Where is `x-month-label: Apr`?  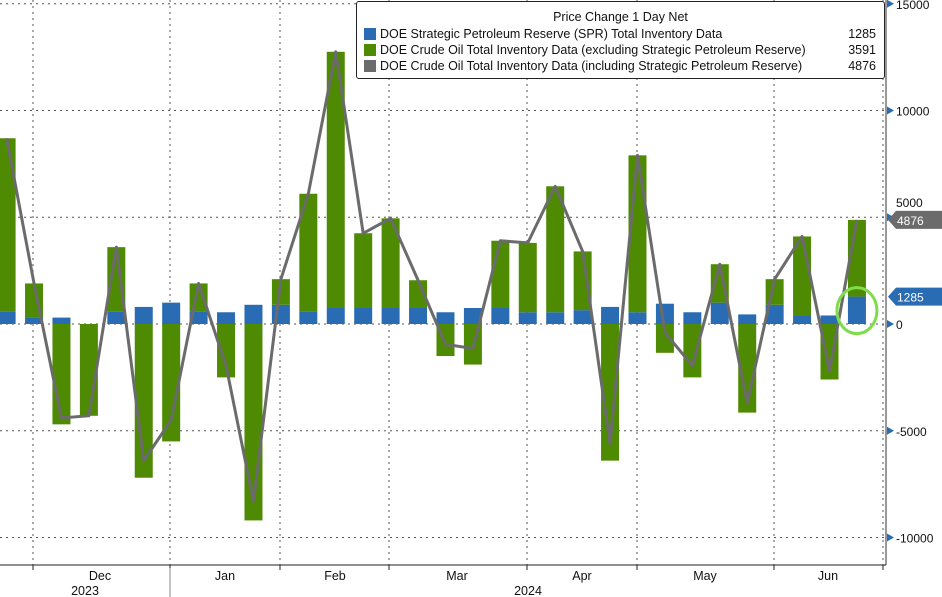 x-month-label: Apr is located at coordinates (581, 576).